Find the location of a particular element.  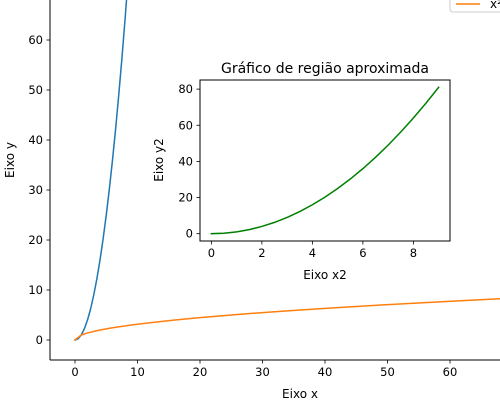

legend-entry-label: x² is located at coordinates (495, 5).